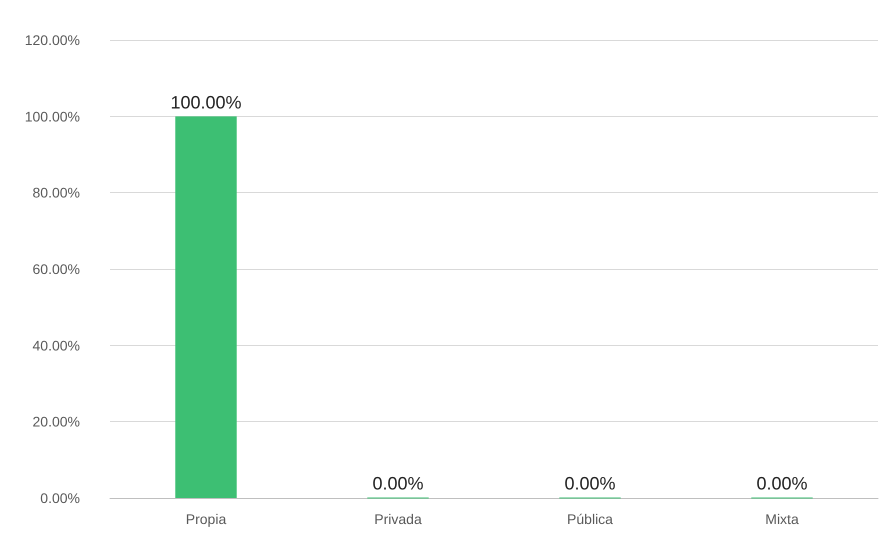 The height and width of the screenshot is (546, 896). Describe the element at coordinates (56, 345) in the screenshot. I see `y-tick-label: 40.00%` at that location.